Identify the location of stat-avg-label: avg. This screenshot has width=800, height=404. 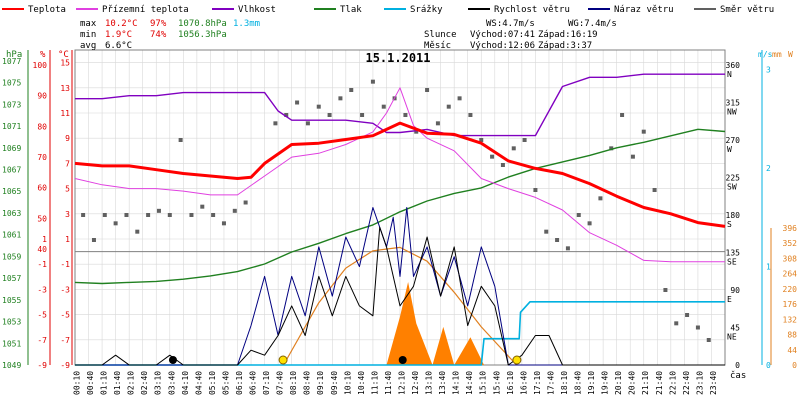
(88, 46).